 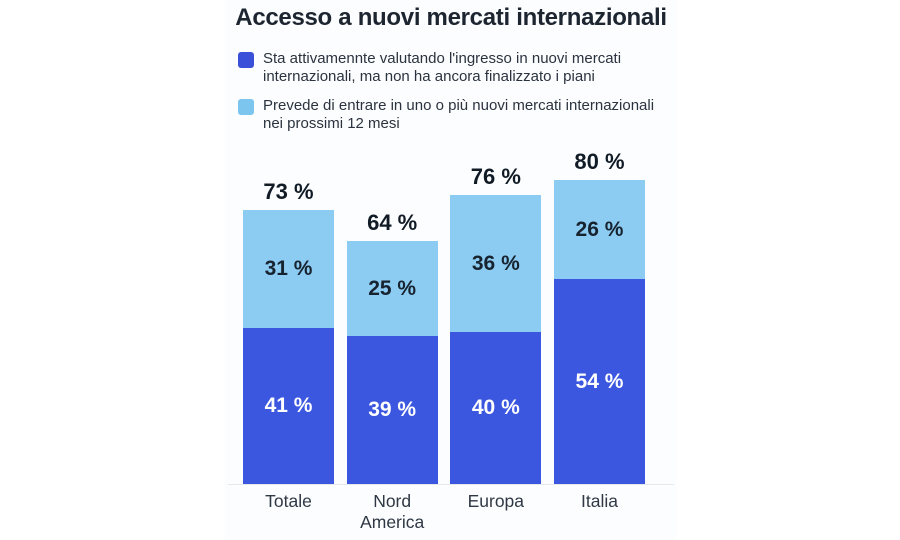 I want to click on segment-planning-12m: 31 %, so click(x=288, y=269).